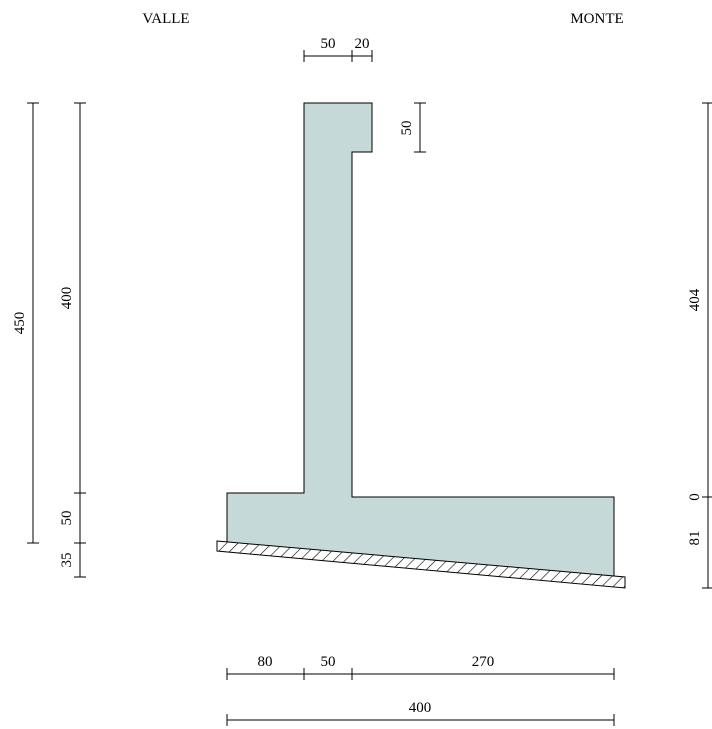 The height and width of the screenshot is (729, 712). Describe the element at coordinates (328, 44) in the screenshot. I see `top-stem-width-label: 50` at that location.